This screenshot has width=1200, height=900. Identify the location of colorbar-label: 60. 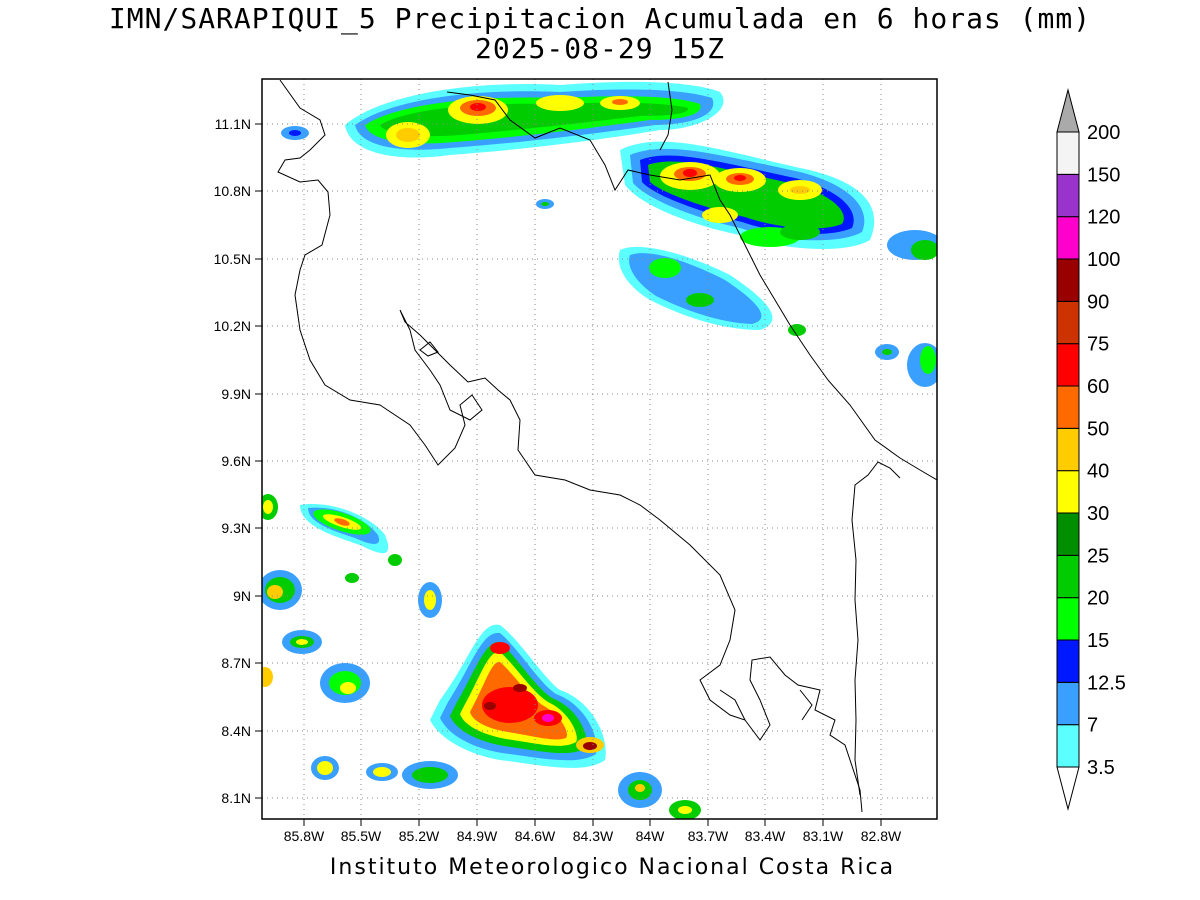
(1098, 387).